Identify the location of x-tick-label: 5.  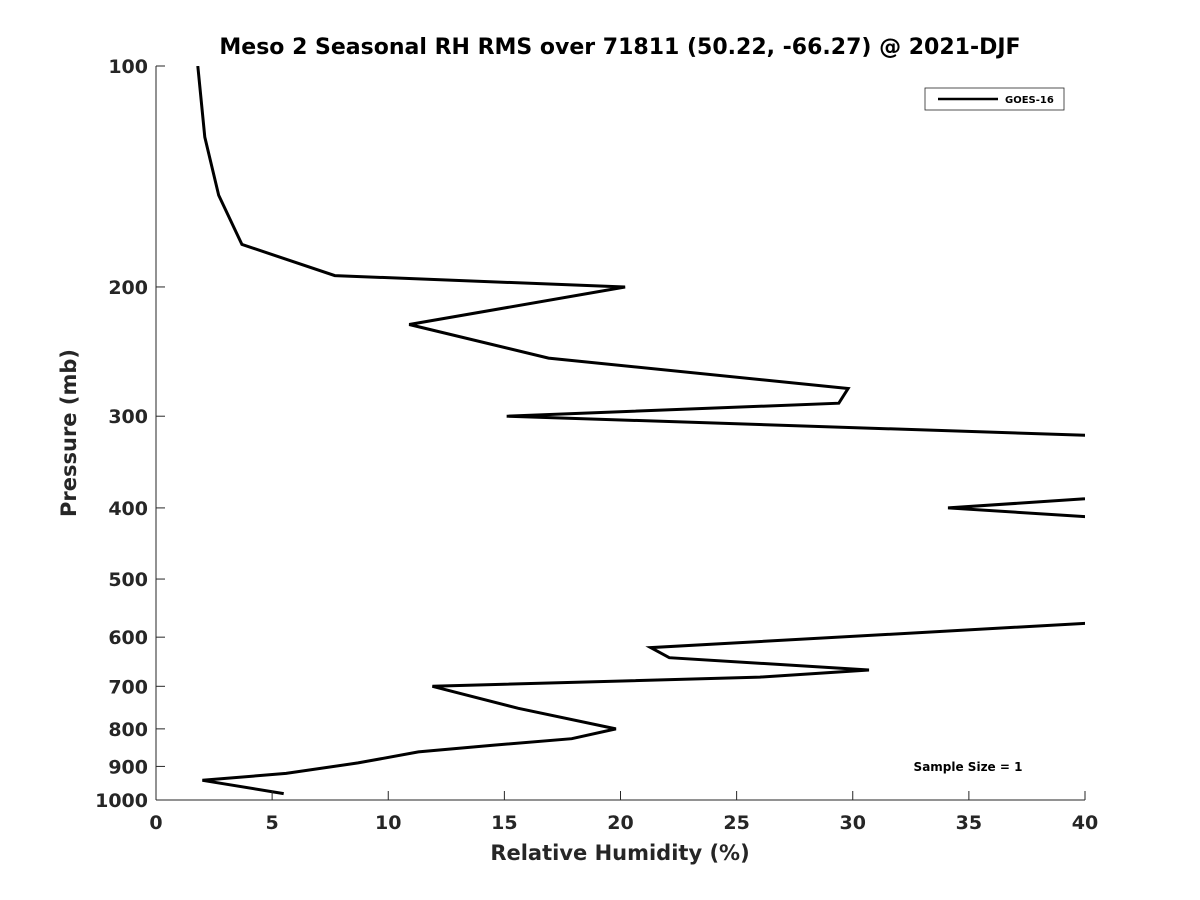
(272, 823).